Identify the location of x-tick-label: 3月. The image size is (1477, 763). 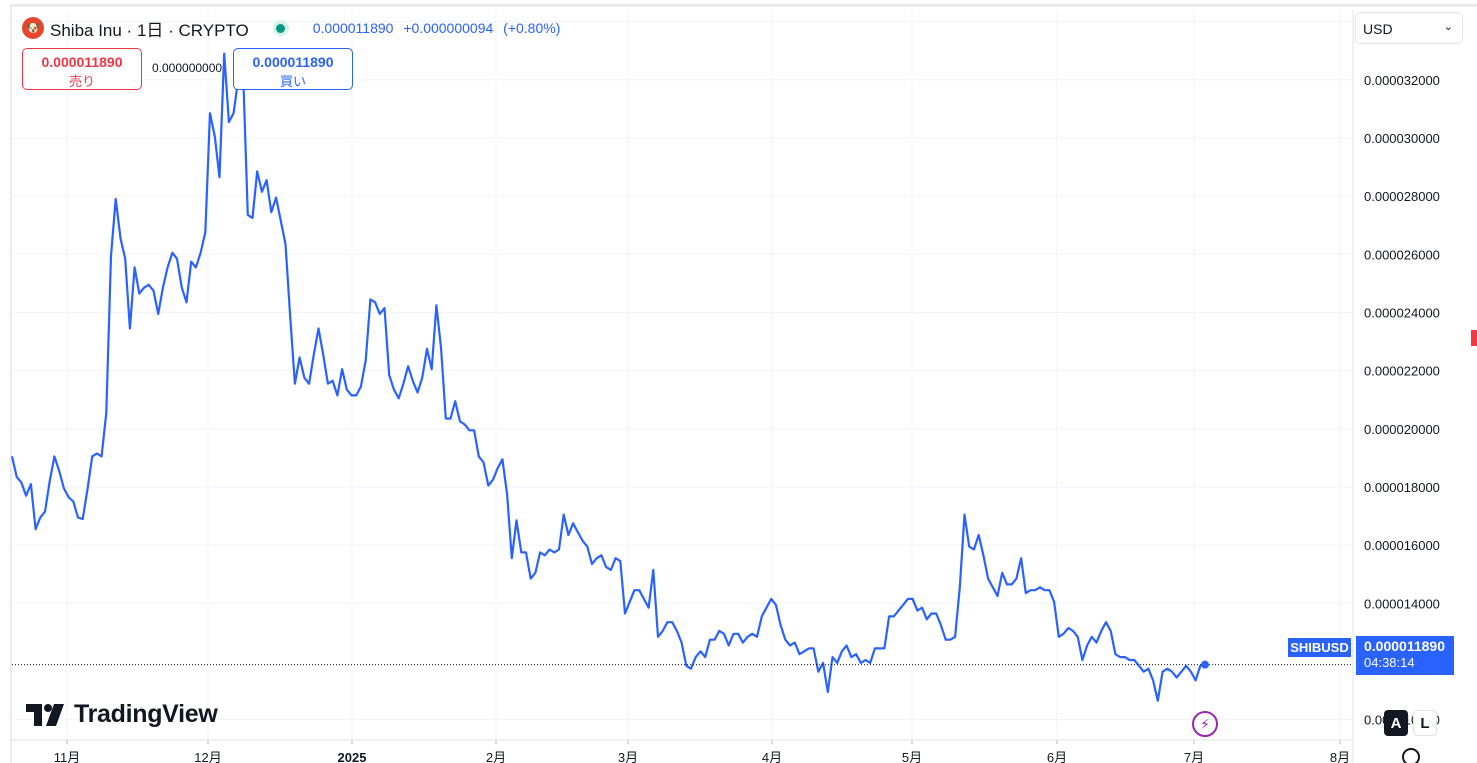
(628, 756).